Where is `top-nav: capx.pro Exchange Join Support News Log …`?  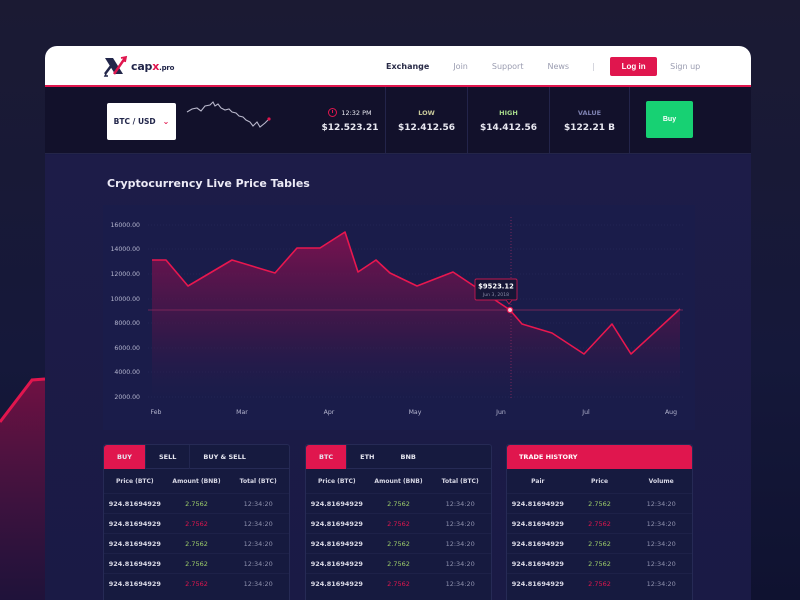
top-nav: capx.pro Exchange Join Support News Log … is located at coordinates (398, 66).